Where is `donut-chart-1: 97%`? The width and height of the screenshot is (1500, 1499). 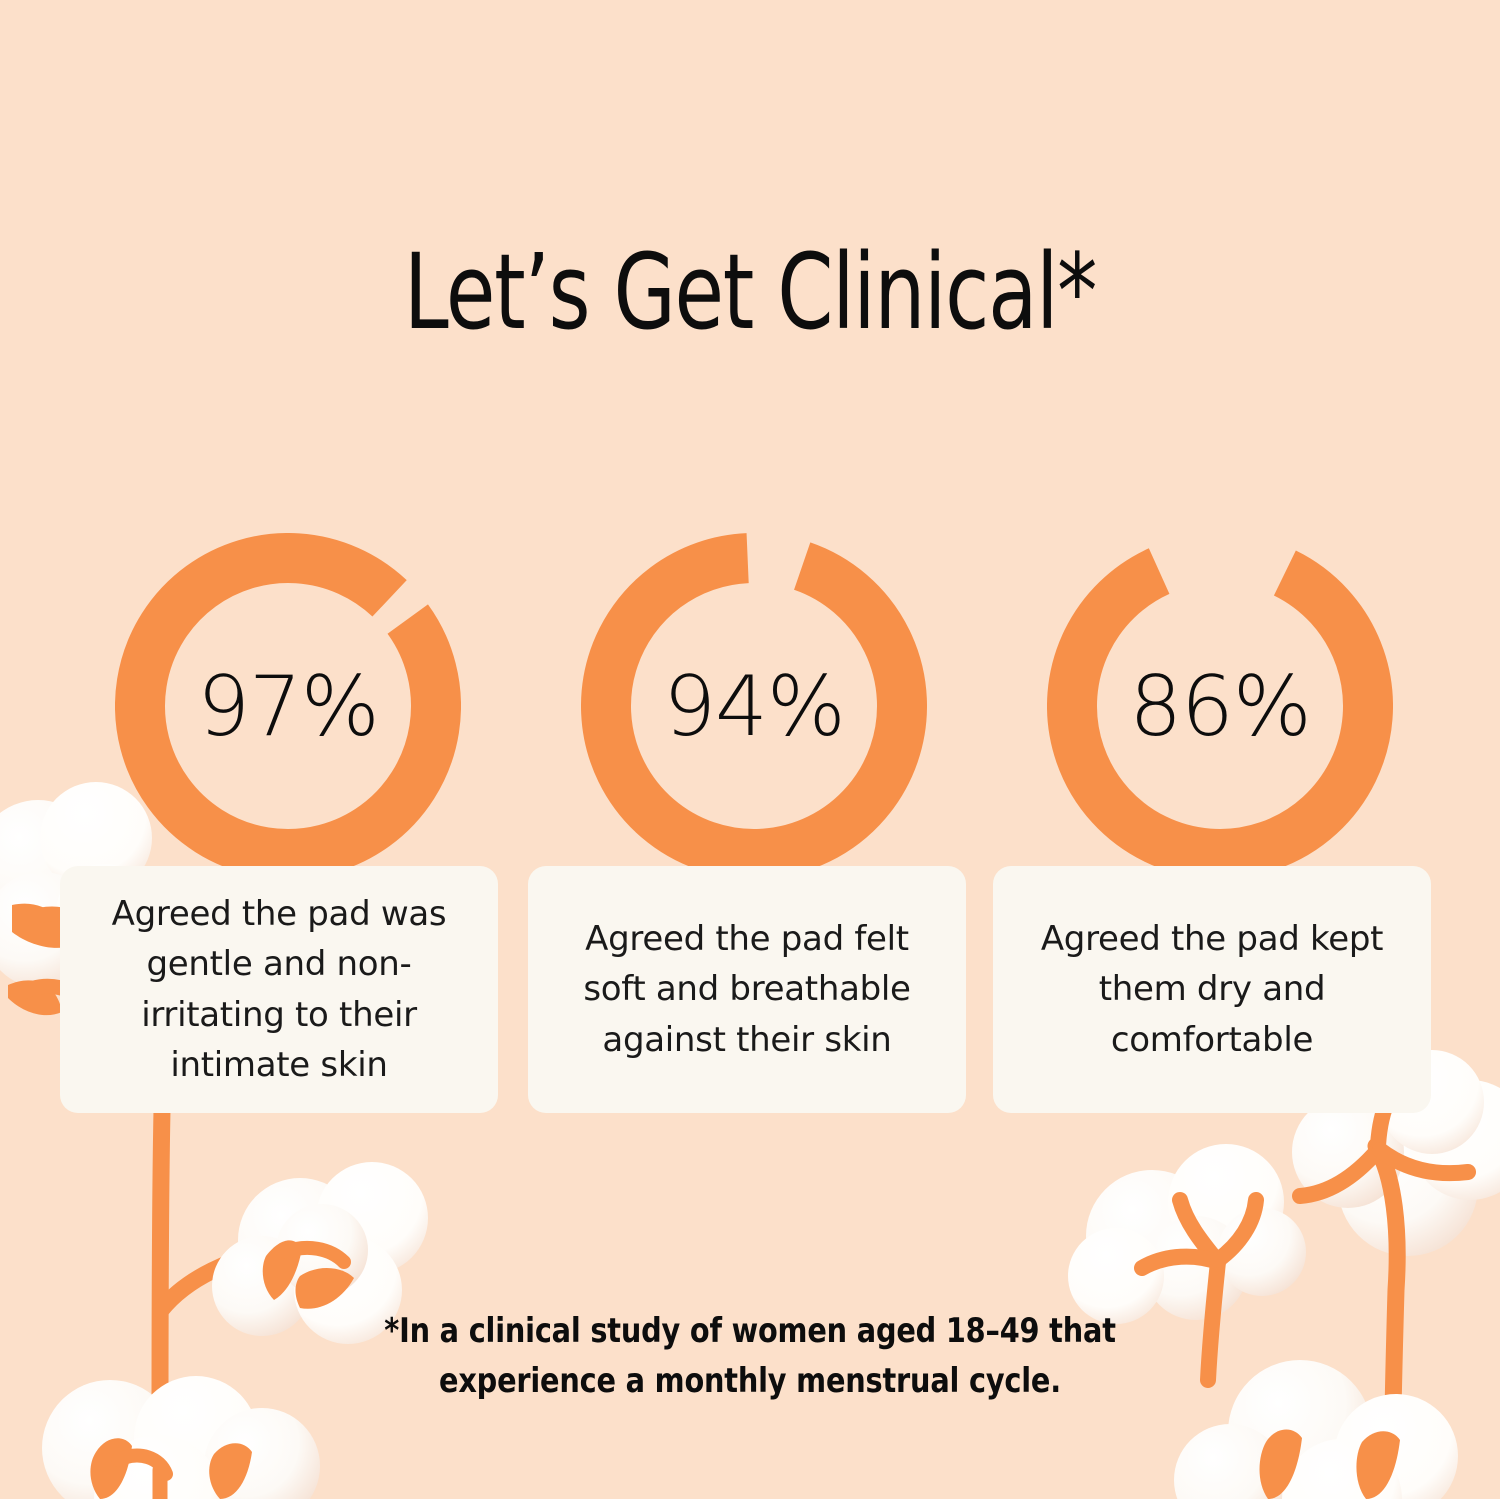 donut-chart-1: 97% is located at coordinates (288, 706).